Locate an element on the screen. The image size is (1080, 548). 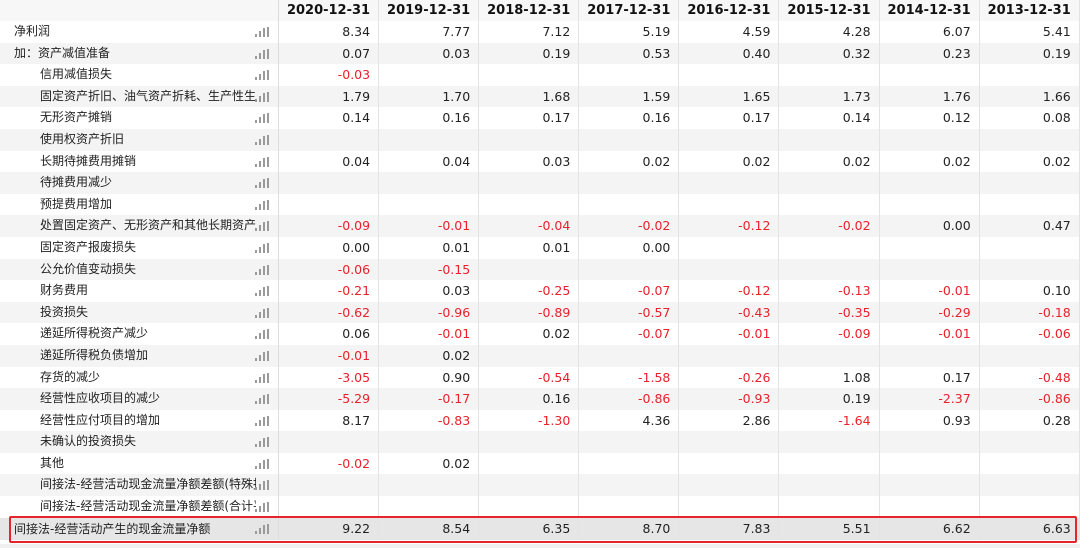
table-row: 公允价值变动损失 -0.06 -0.15 is located at coordinates (540, 269).